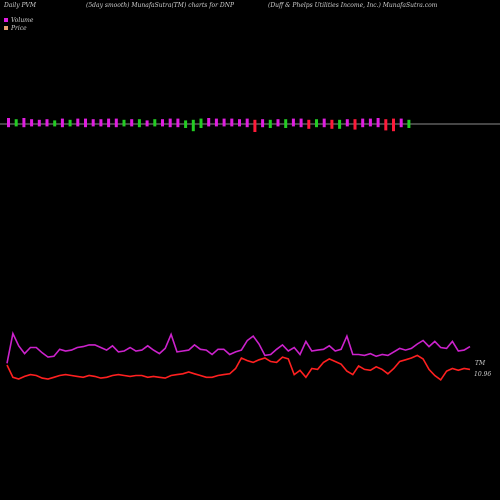  What do you see at coordinates (6, 20) in the screenshot?
I see `legend-volume-swatch` at bounding box center [6, 20].